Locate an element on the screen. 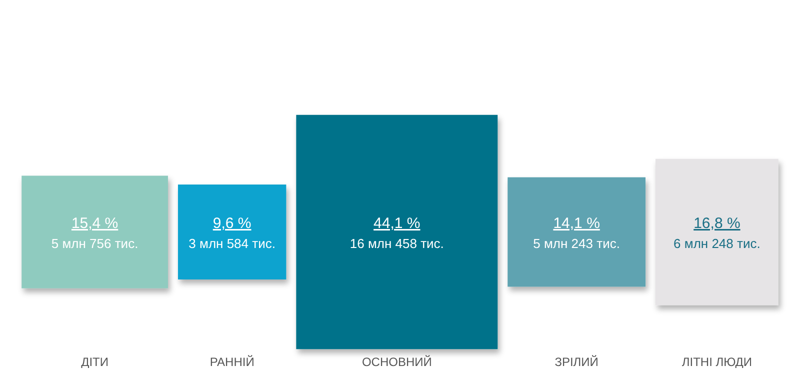 Image resolution: width=800 pixels, height=370 pixels. data-label: 14,1 % is located at coordinates (576, 223).